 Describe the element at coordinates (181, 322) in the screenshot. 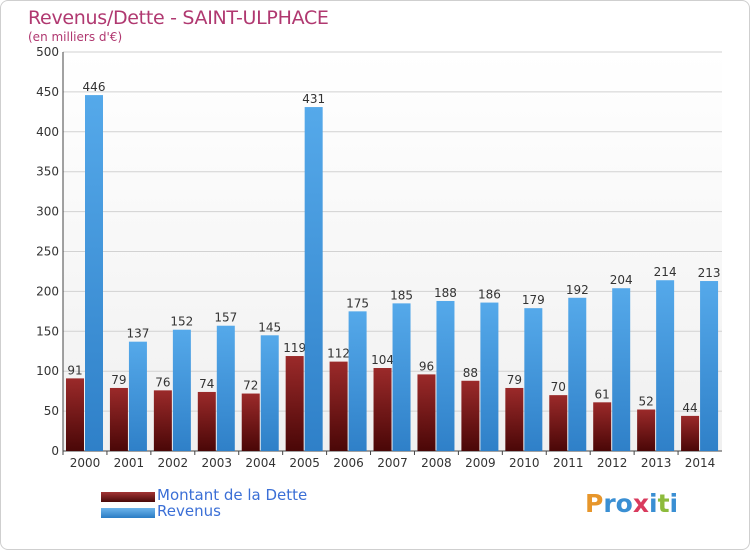

I see `data-label: 152` at that location.